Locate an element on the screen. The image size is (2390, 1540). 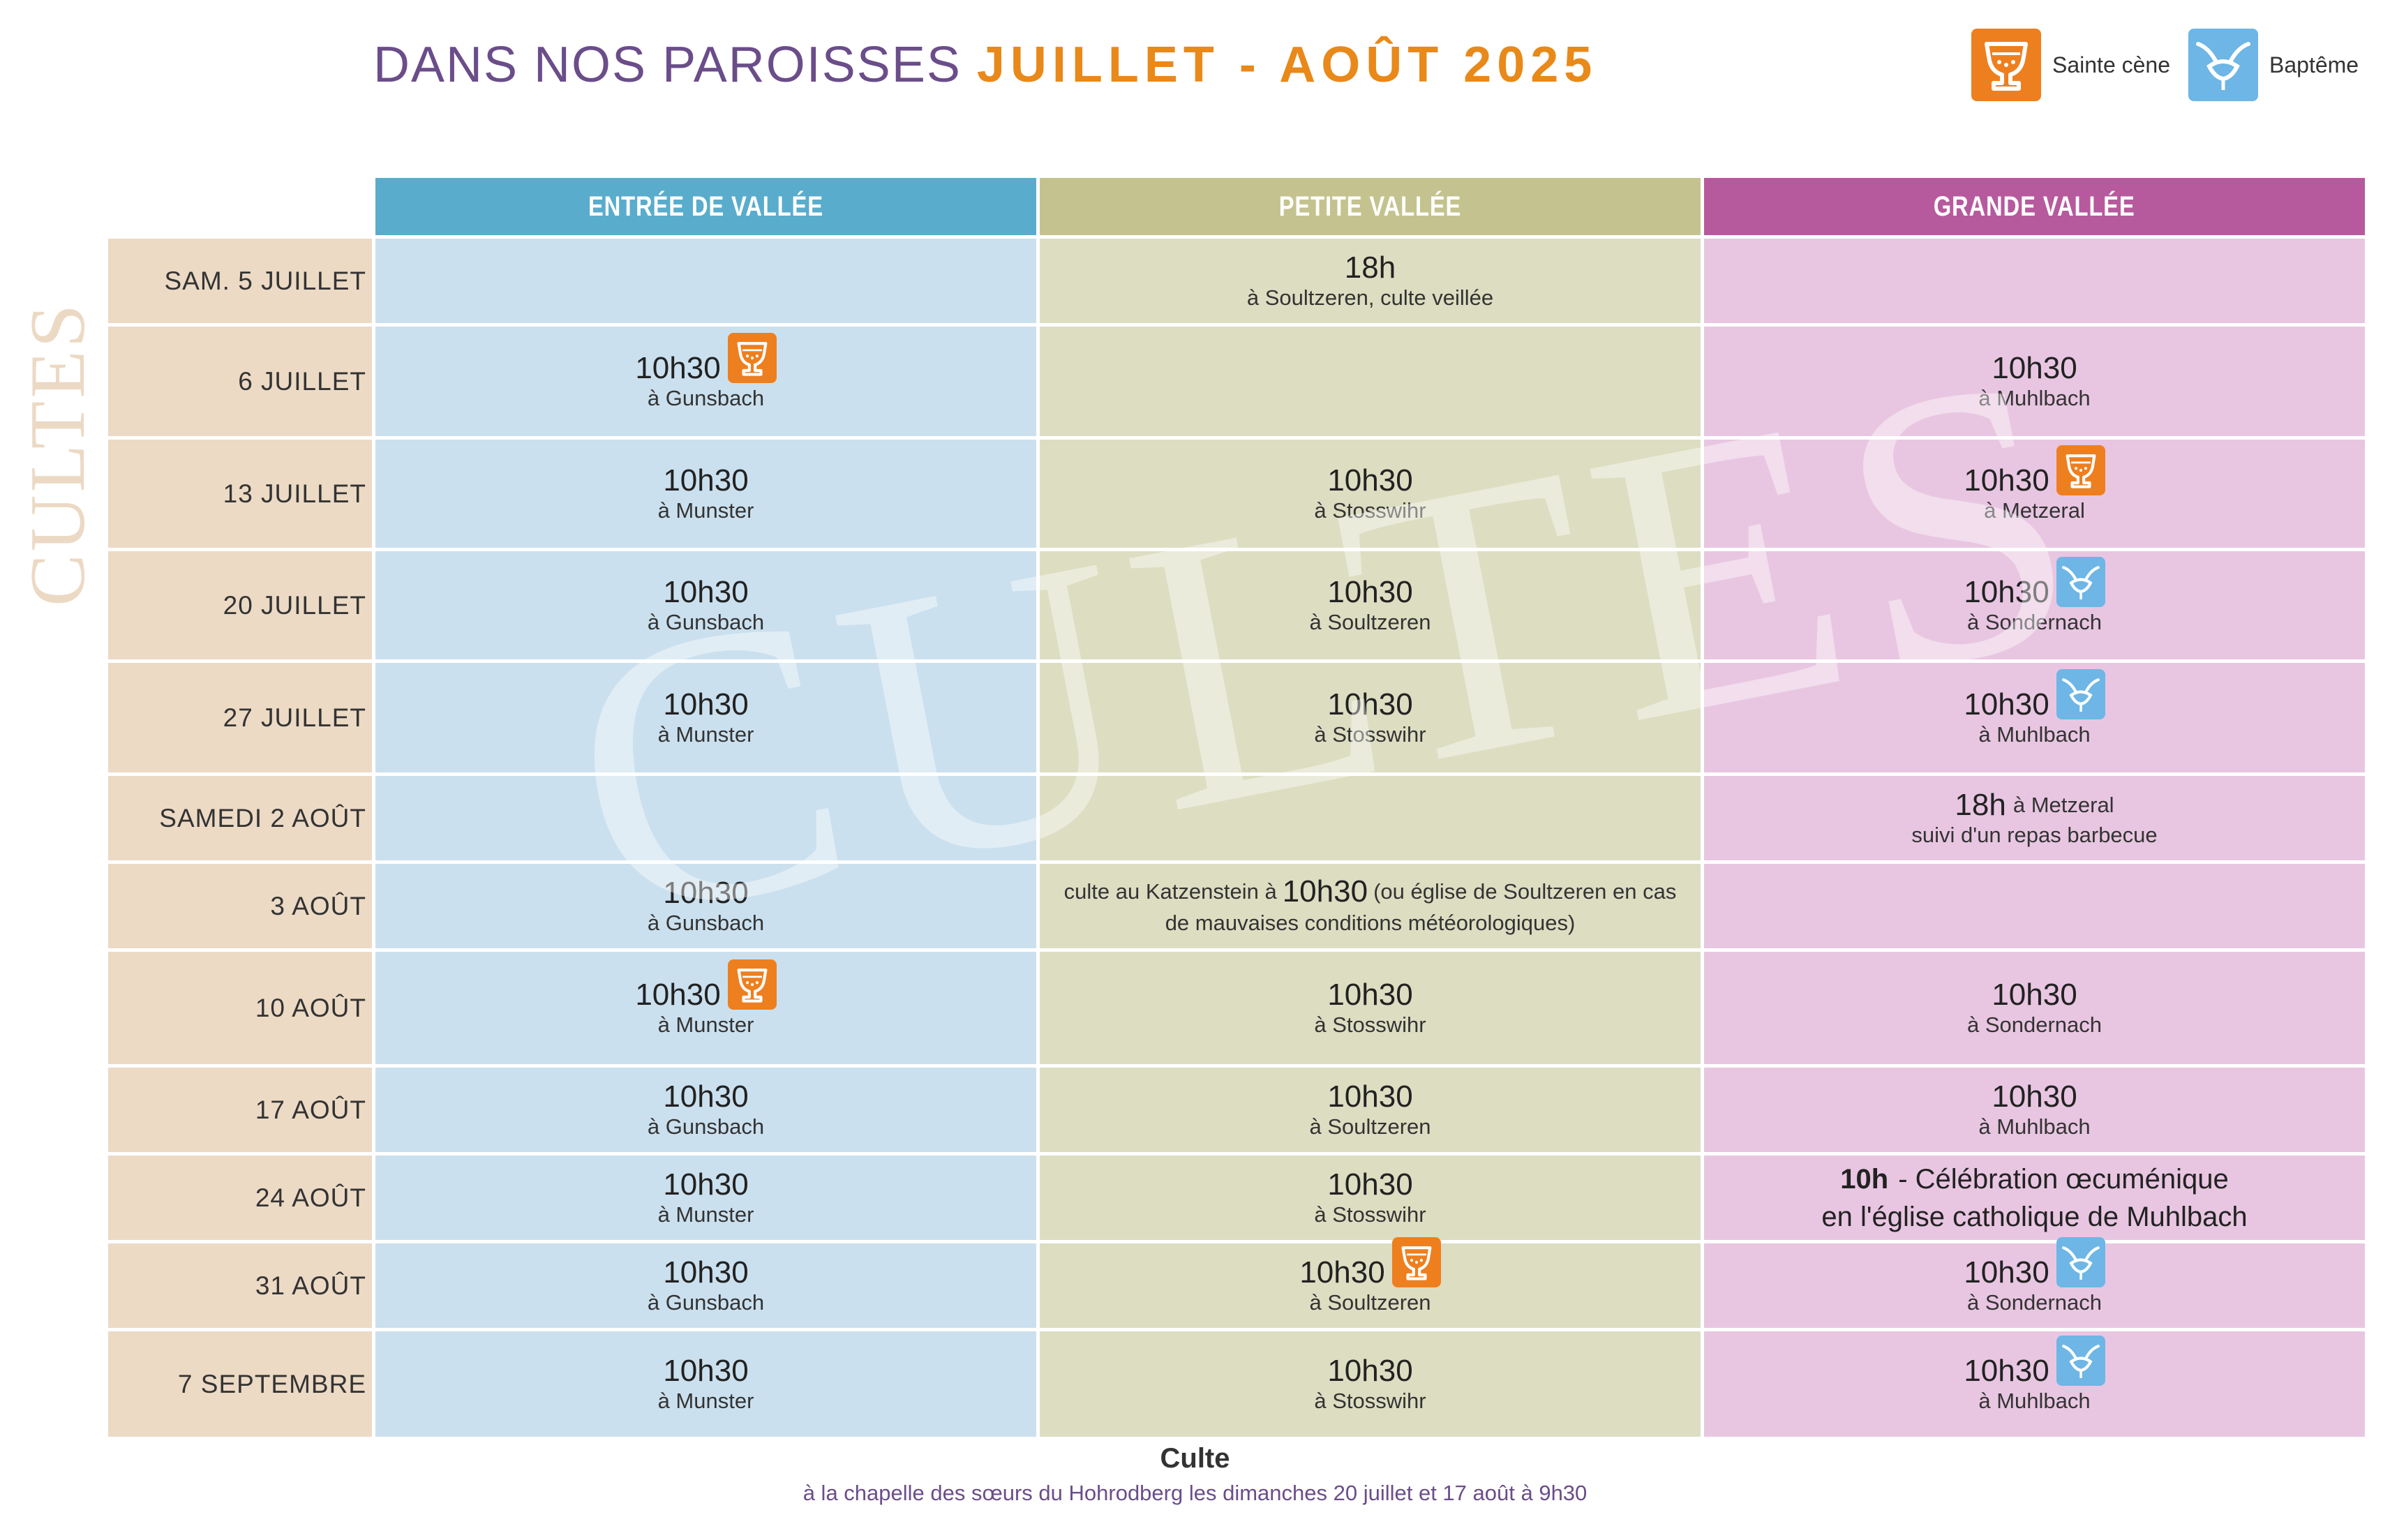
page-title: DANS NOS PAROISSES JUILLET - AOÛT 2025 is located at coordinates (985, 65).